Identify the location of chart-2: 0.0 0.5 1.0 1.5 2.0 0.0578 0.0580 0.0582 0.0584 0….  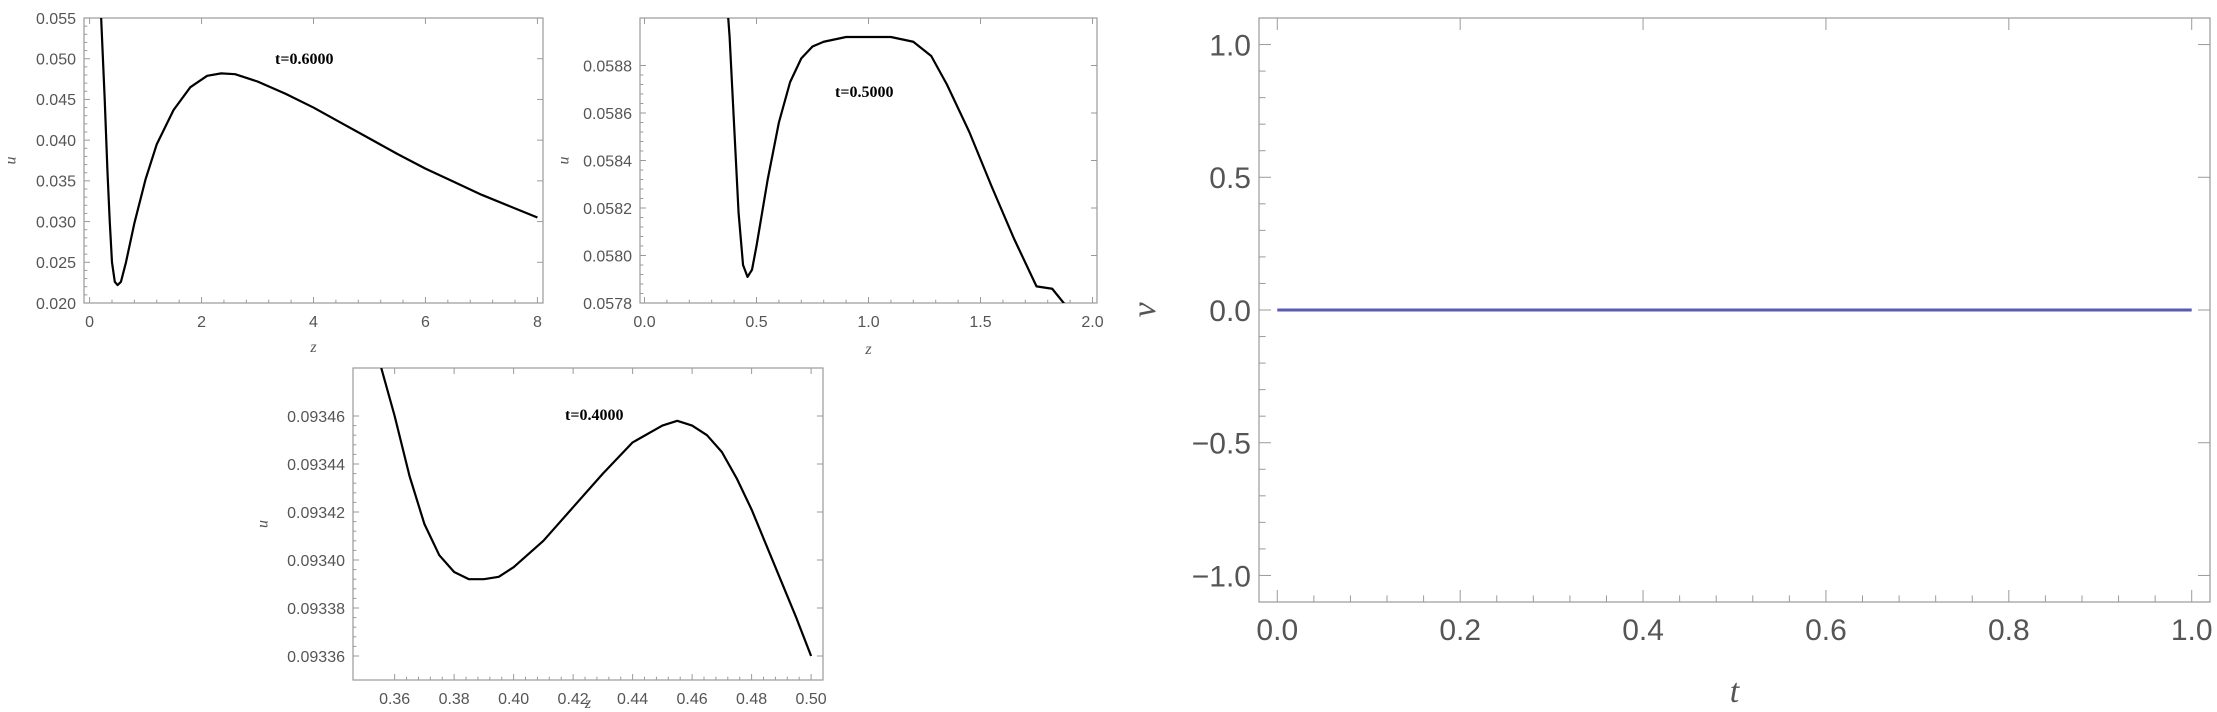
(830, 187).